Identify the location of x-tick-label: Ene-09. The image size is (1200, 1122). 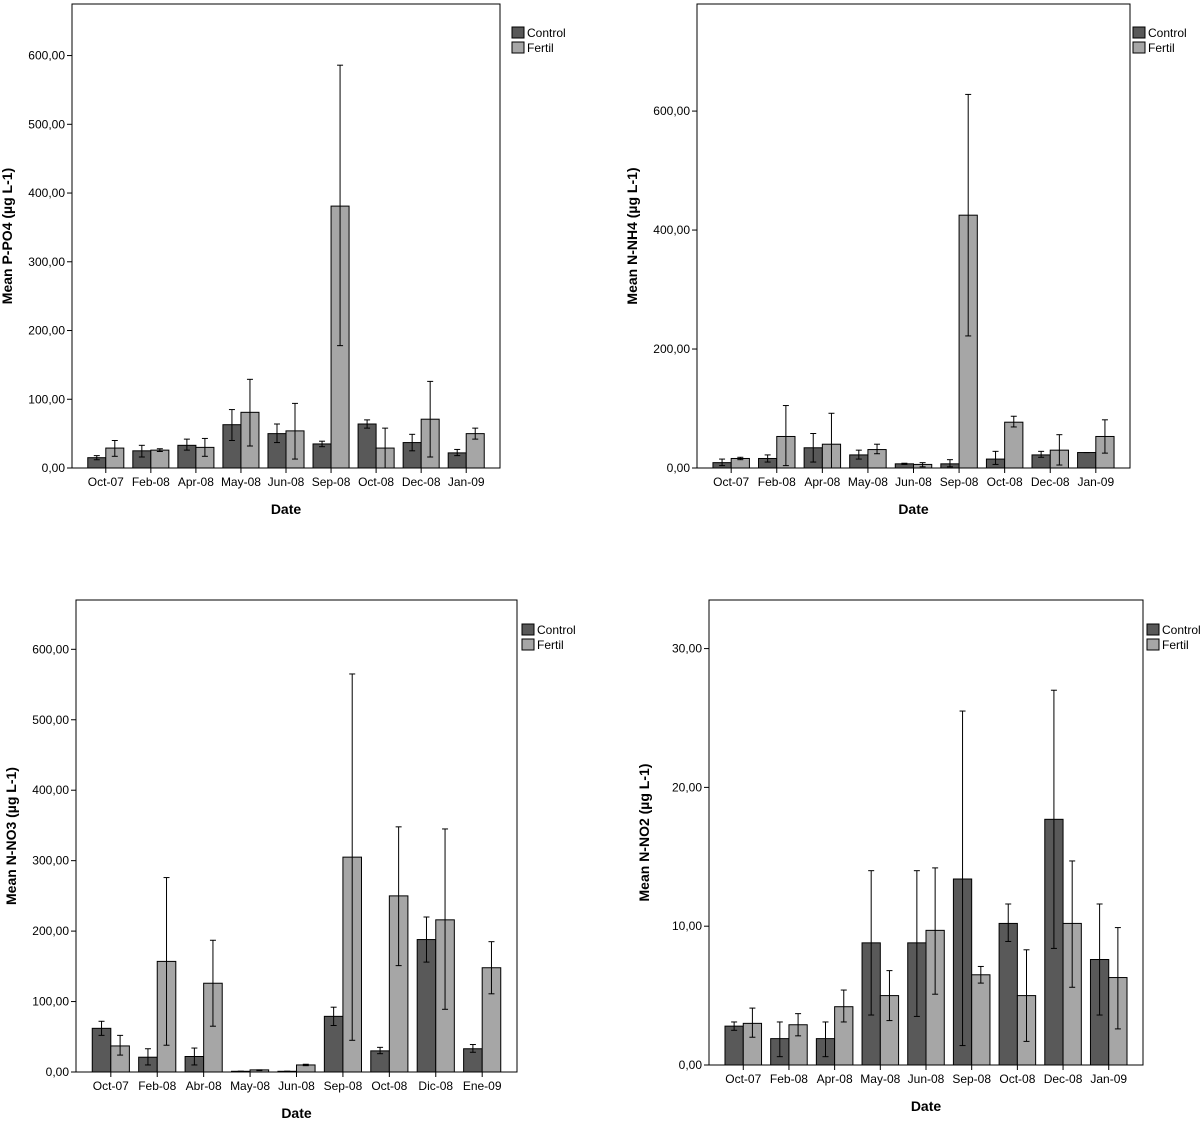
(482, 1086).